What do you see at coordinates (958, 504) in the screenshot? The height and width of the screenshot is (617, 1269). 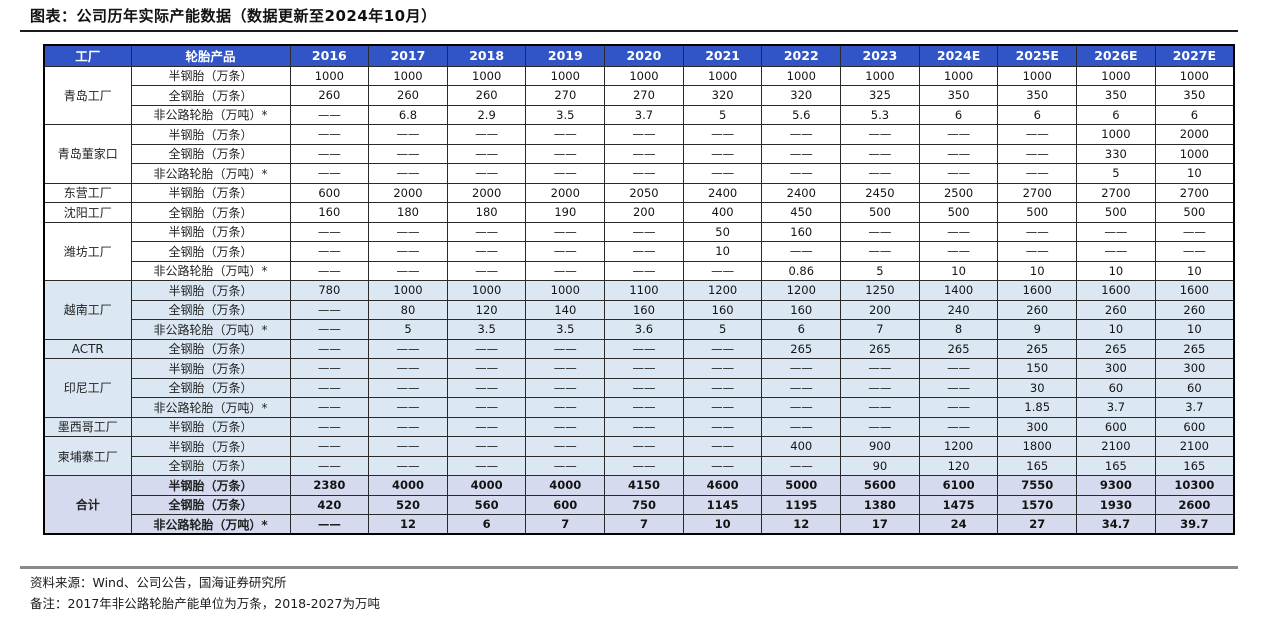 I see `value-cell: 1475` at bounding box center [958, 504].